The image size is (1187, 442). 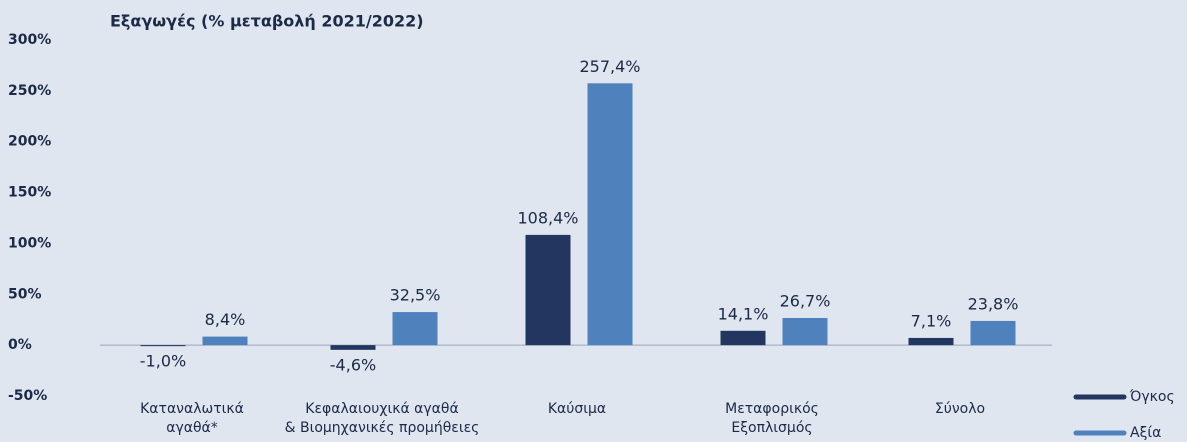 I want to click on value-label: -4,6%, so click(x=353, y=364).